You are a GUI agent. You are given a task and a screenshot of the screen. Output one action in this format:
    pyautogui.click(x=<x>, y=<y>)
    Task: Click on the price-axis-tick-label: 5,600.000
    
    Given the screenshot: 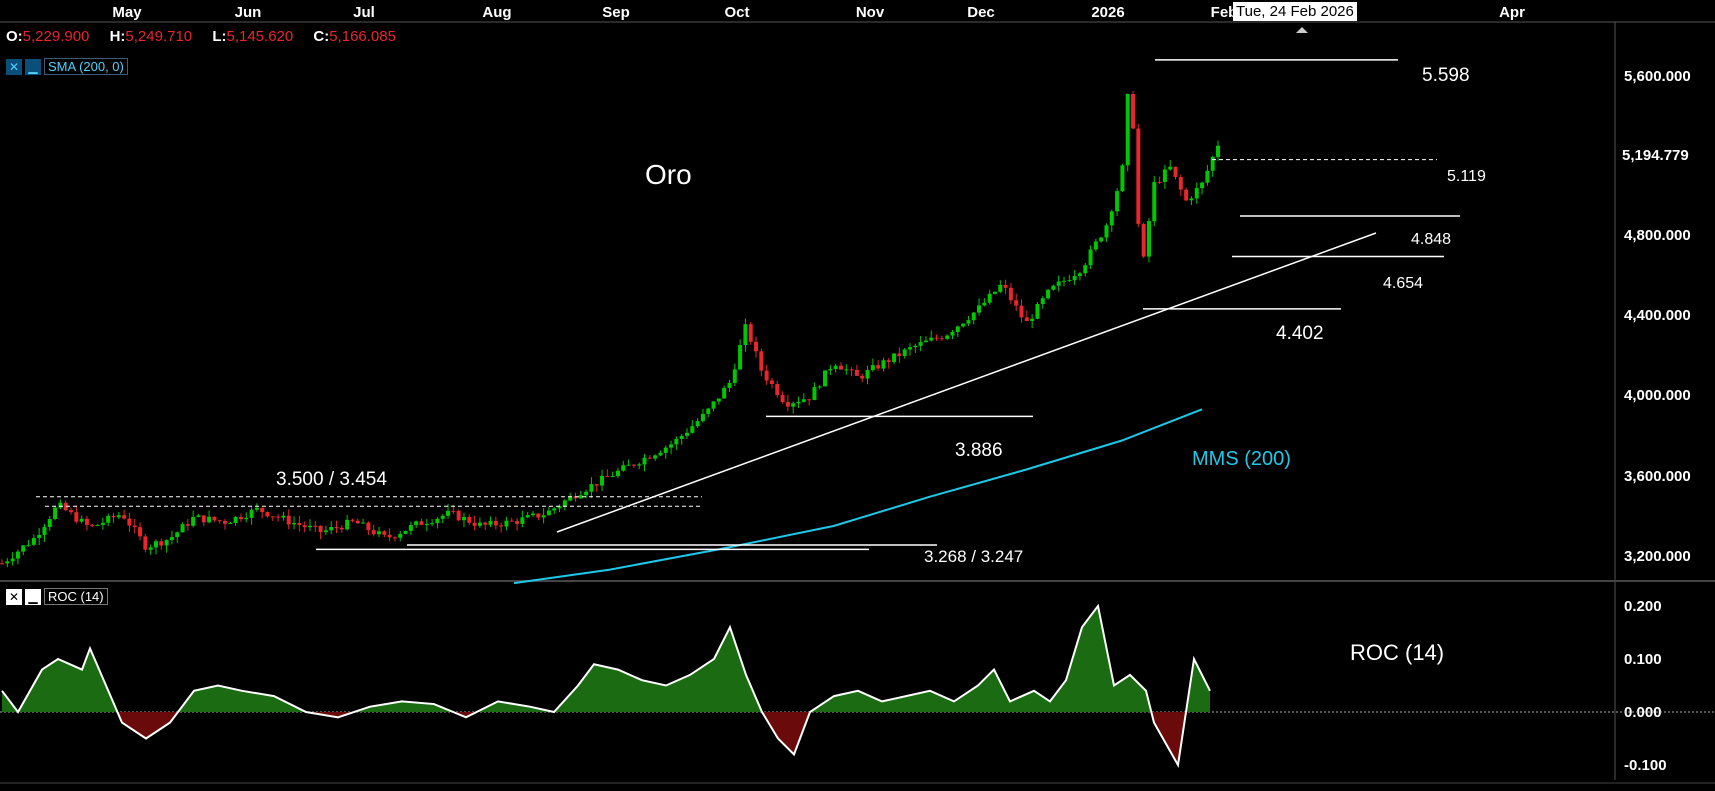 What is the action you would take?
    pyautogui.click(x=1657, y=76)
    